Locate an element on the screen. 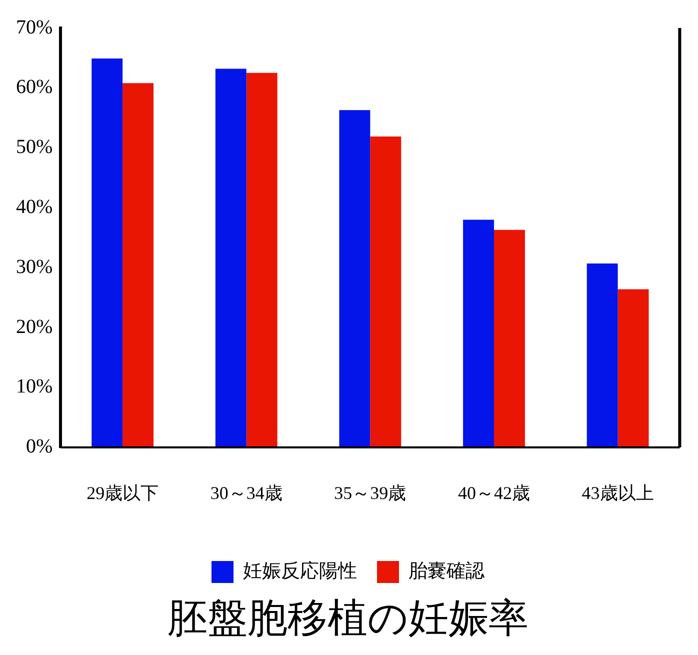 This screenshot has height=655, width=698. y-tick-label: 50% is located at coordinates (34, 147).